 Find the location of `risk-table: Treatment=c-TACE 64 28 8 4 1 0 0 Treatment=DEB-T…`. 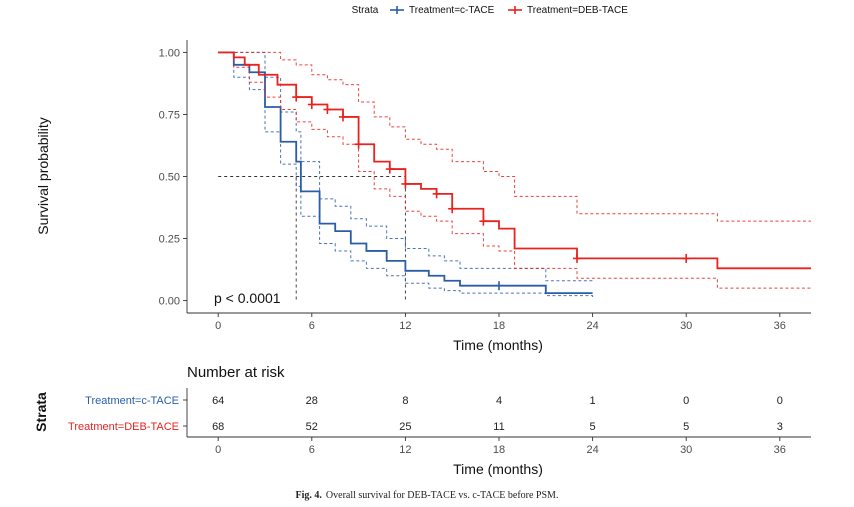

risk-table: Treatment=c-TACE 64 28 8 4 1 0 0 Treatment=DEB-T… is located at coordinates (427, 425).